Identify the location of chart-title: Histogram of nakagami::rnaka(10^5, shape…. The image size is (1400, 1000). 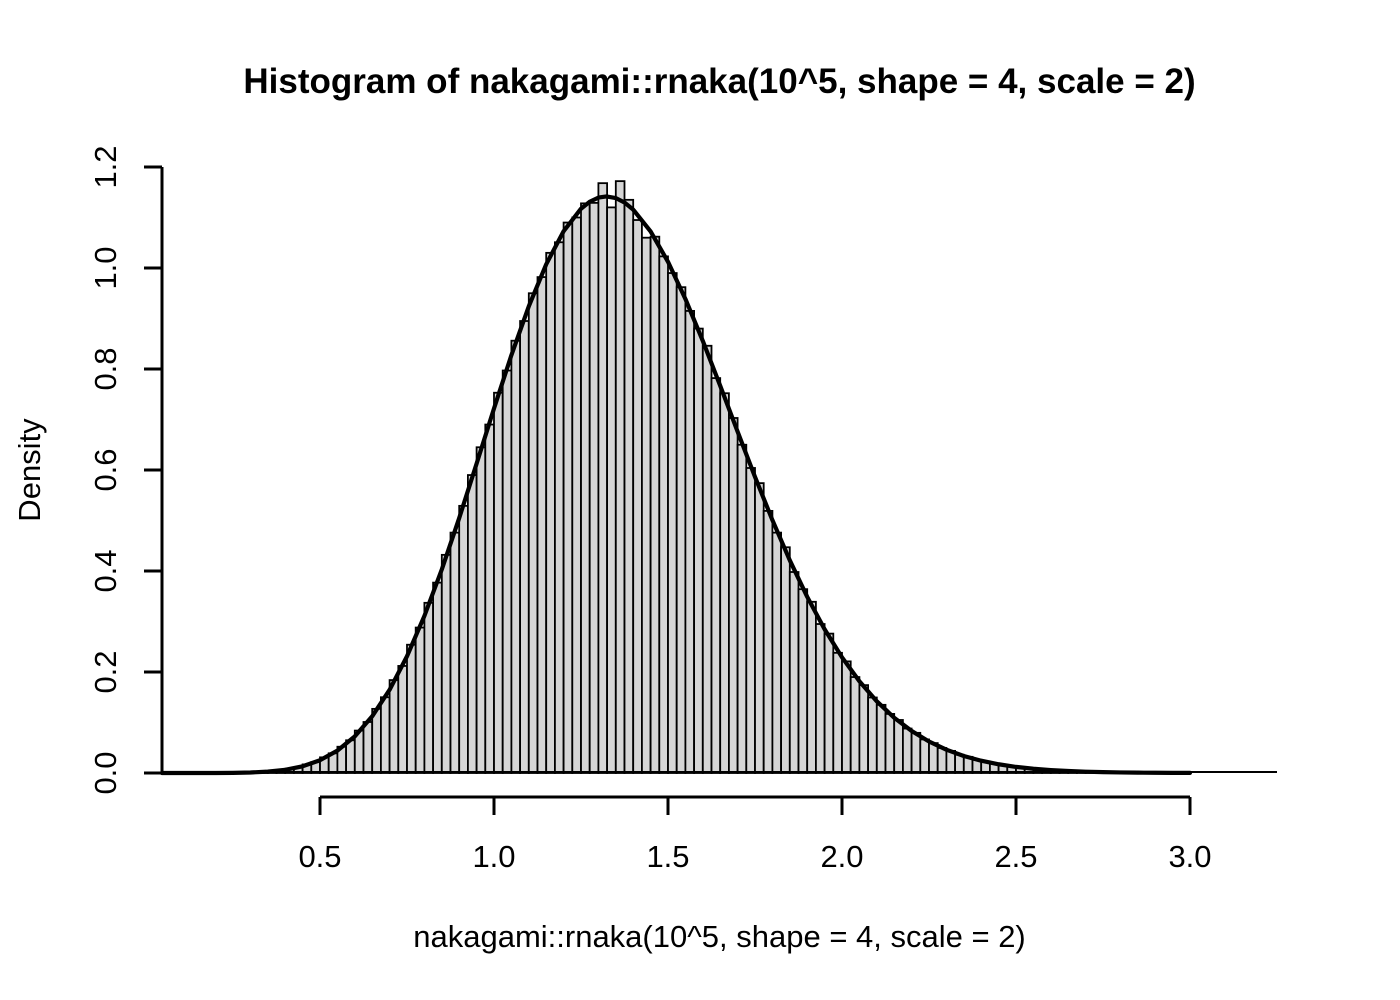
(719, 81).